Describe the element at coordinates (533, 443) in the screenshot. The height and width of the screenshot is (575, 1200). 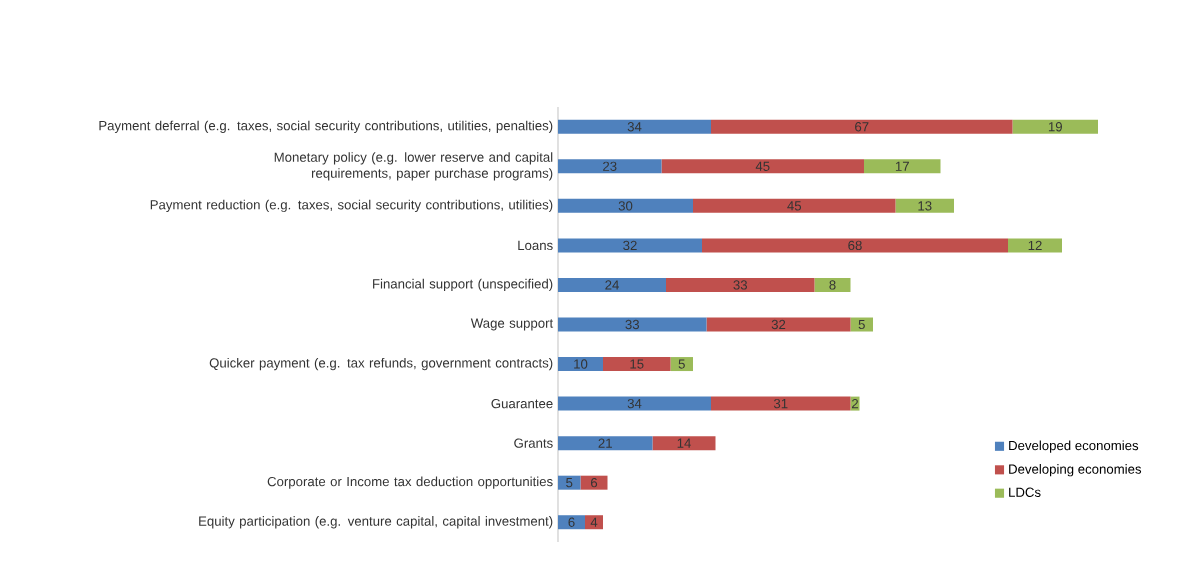
I see `y-tick-label: Grants` at that location.